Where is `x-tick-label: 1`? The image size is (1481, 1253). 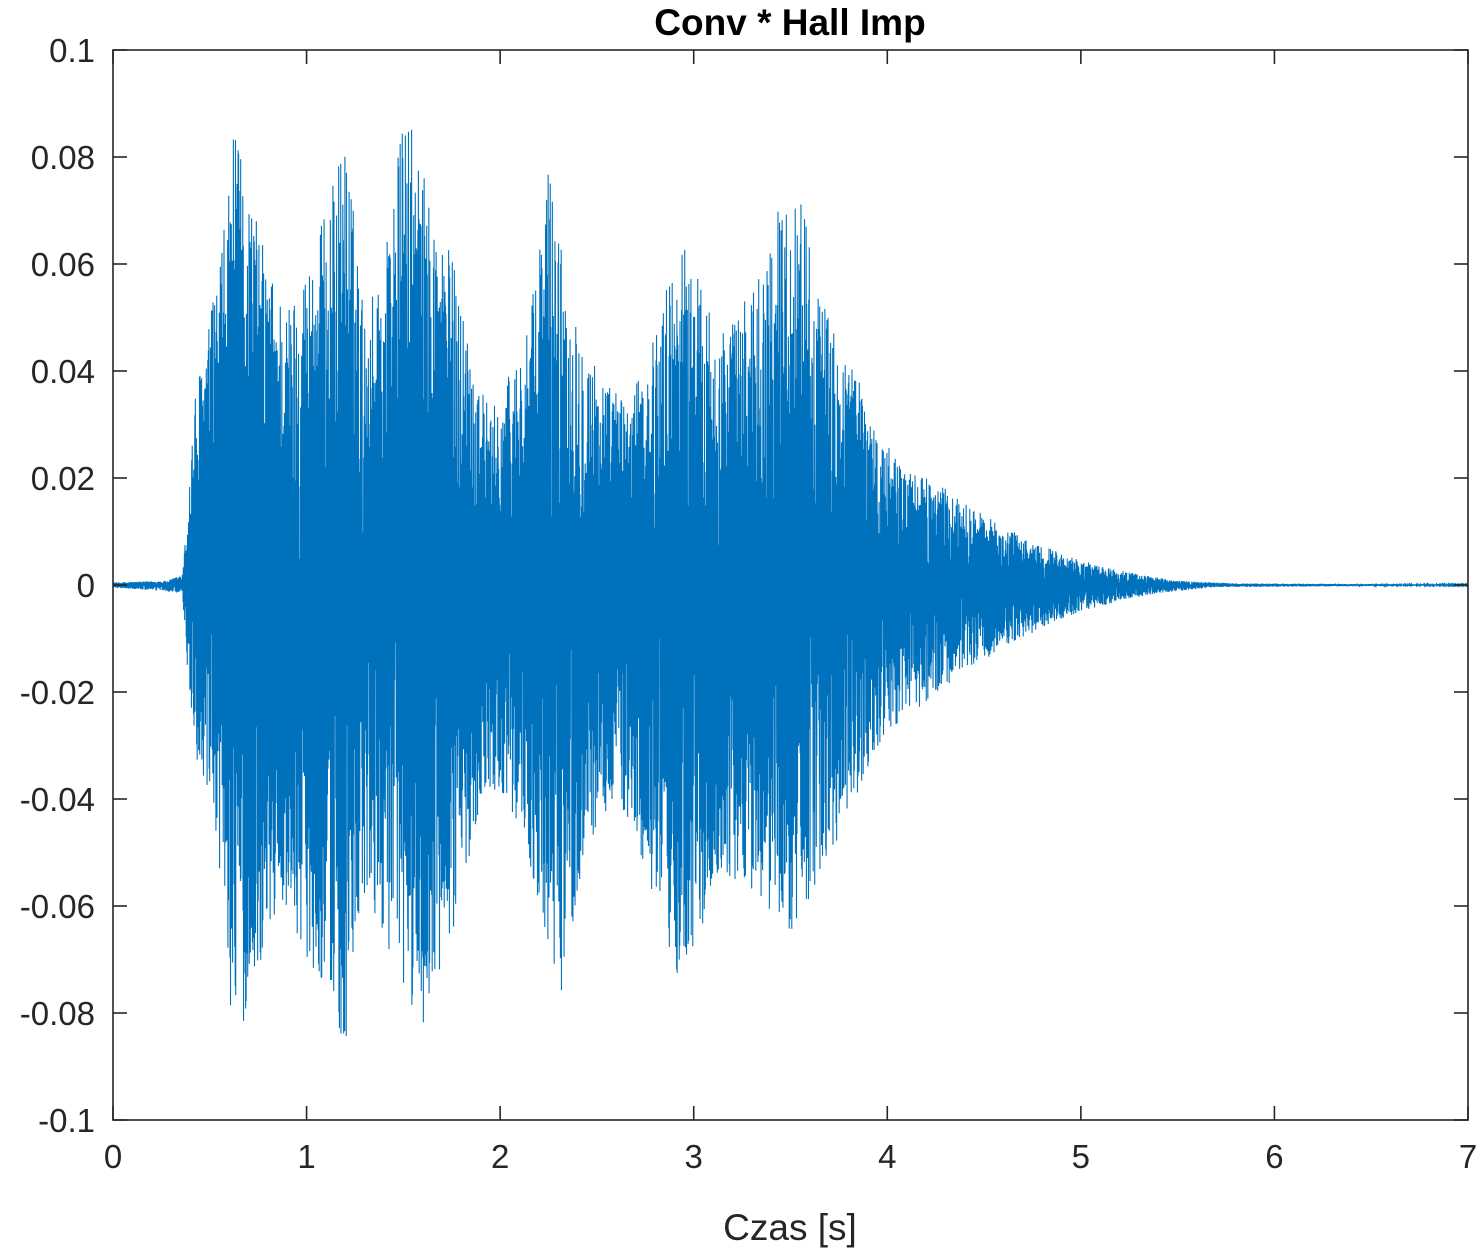
x-tick-label: 1 is located at coordinates (306, 1156).